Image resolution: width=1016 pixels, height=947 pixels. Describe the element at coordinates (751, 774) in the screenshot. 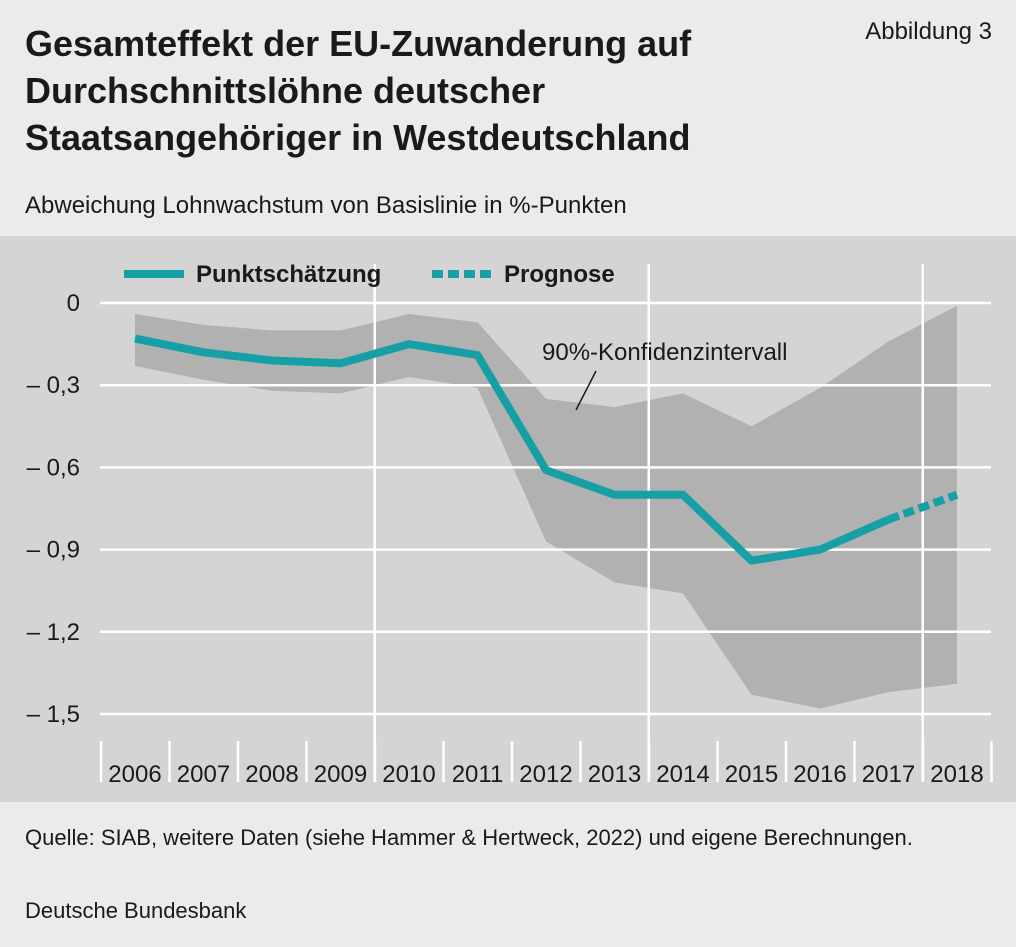

I see `x-tick-label-2015: 2015` at that location.